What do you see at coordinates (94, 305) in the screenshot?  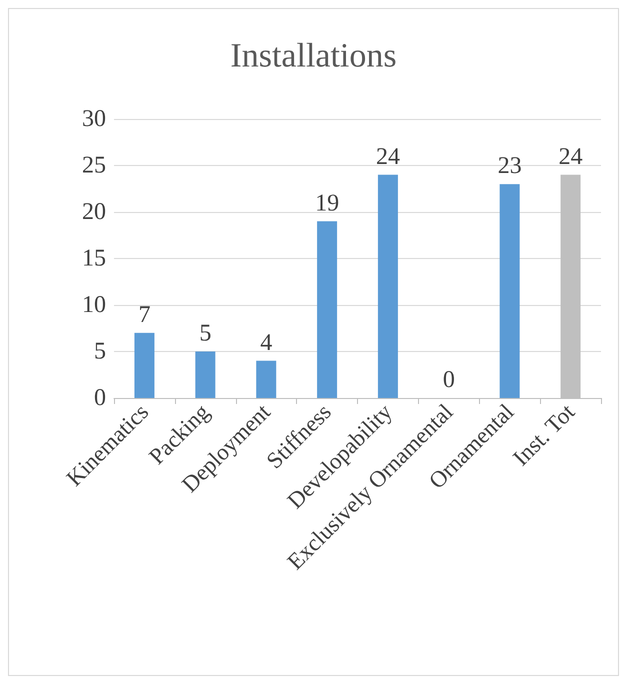 I see `y-tick-label: 10` at bounding box center [94, 305].